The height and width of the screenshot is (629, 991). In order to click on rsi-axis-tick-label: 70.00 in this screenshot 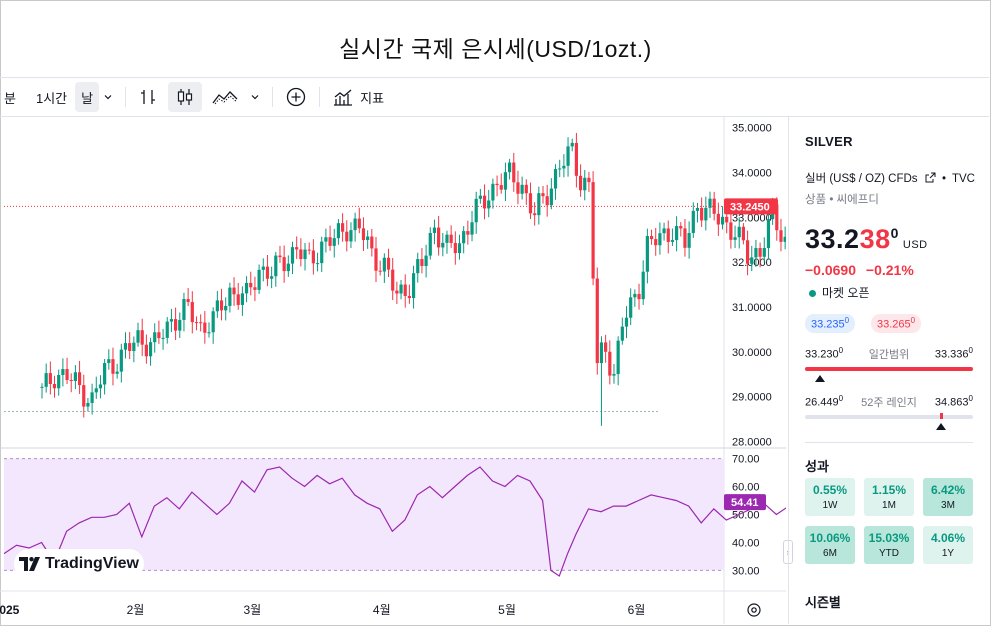, I will do `click(746, 460)`.